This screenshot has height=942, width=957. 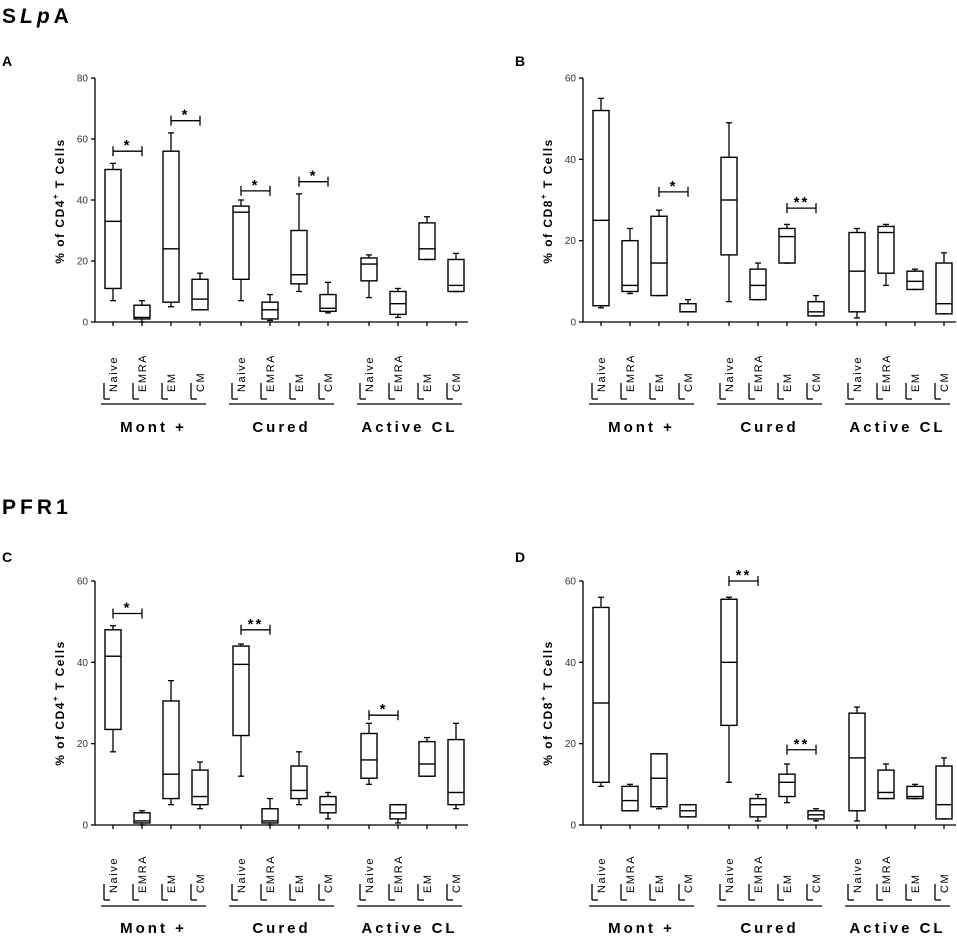 What do you see at coordinates (520, 61) in the screenshot?
I see `panel-letter-b: B` at bounding box center [520, 61].